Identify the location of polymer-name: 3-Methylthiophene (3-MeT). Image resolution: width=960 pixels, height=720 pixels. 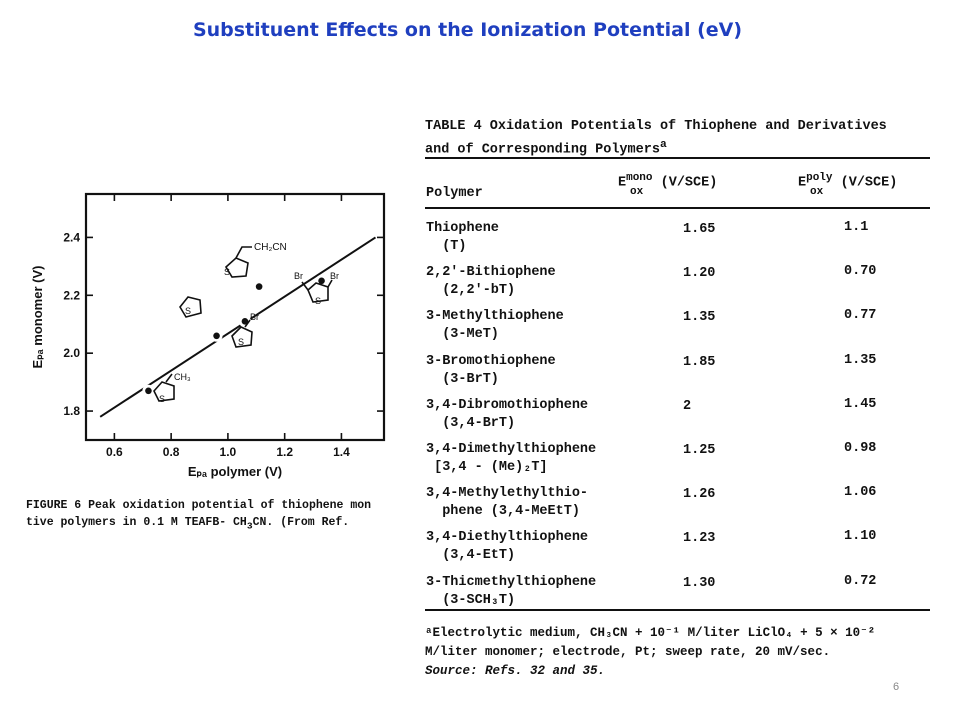
(495, 326).